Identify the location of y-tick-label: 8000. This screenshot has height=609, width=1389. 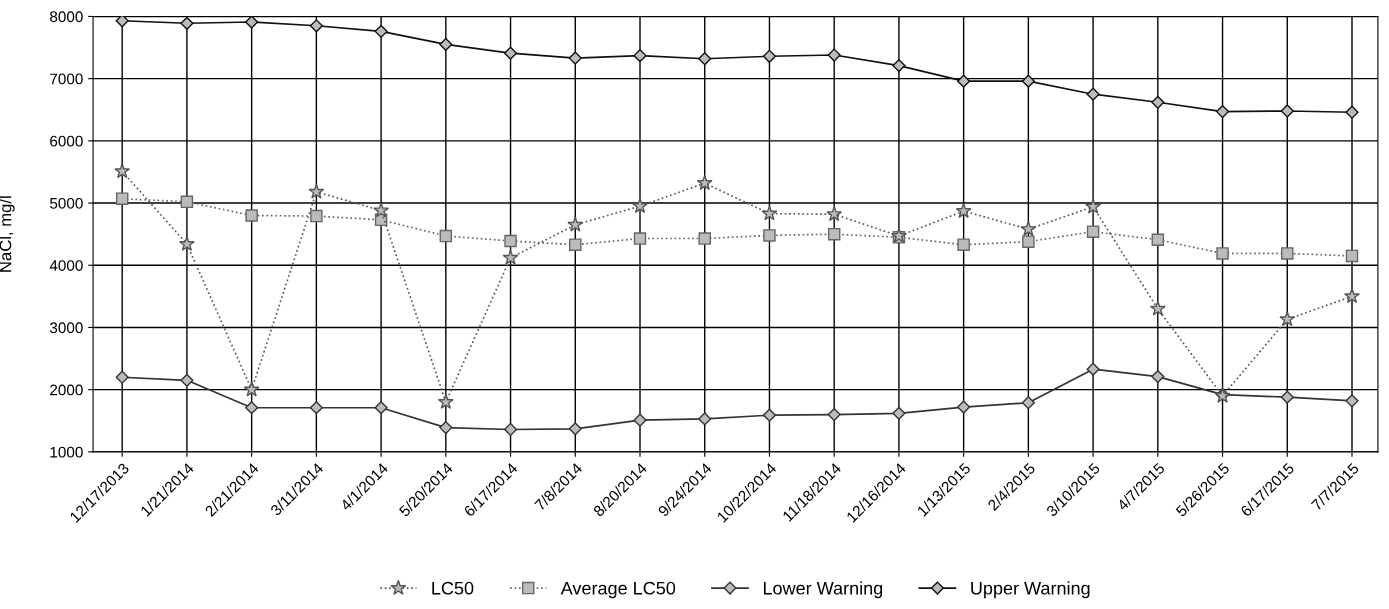
(66, 17).